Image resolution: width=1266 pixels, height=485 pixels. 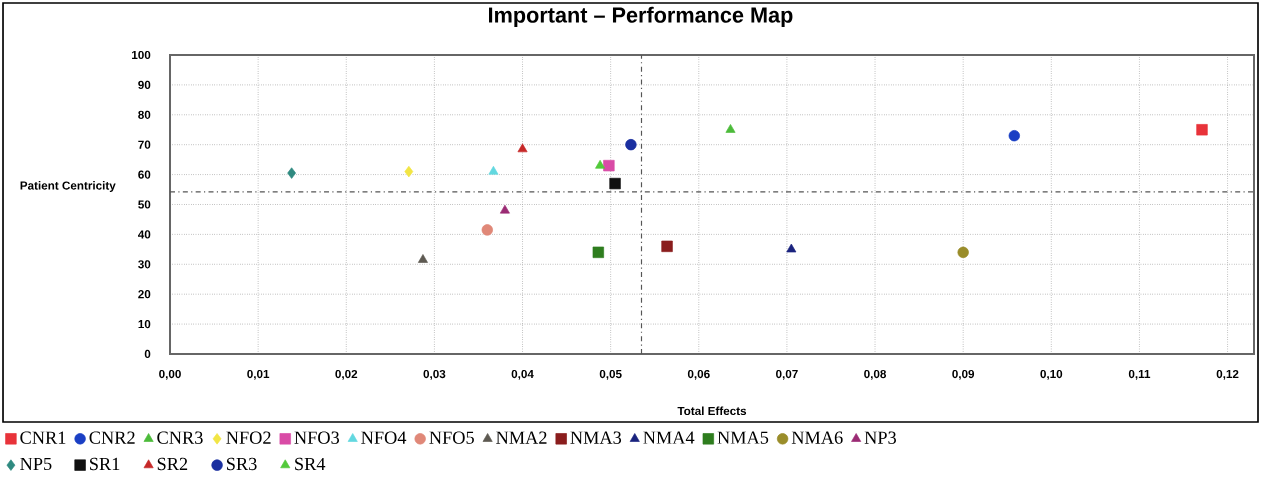 I want to click on y-tick-label: 10, so click(x=144, y=324).